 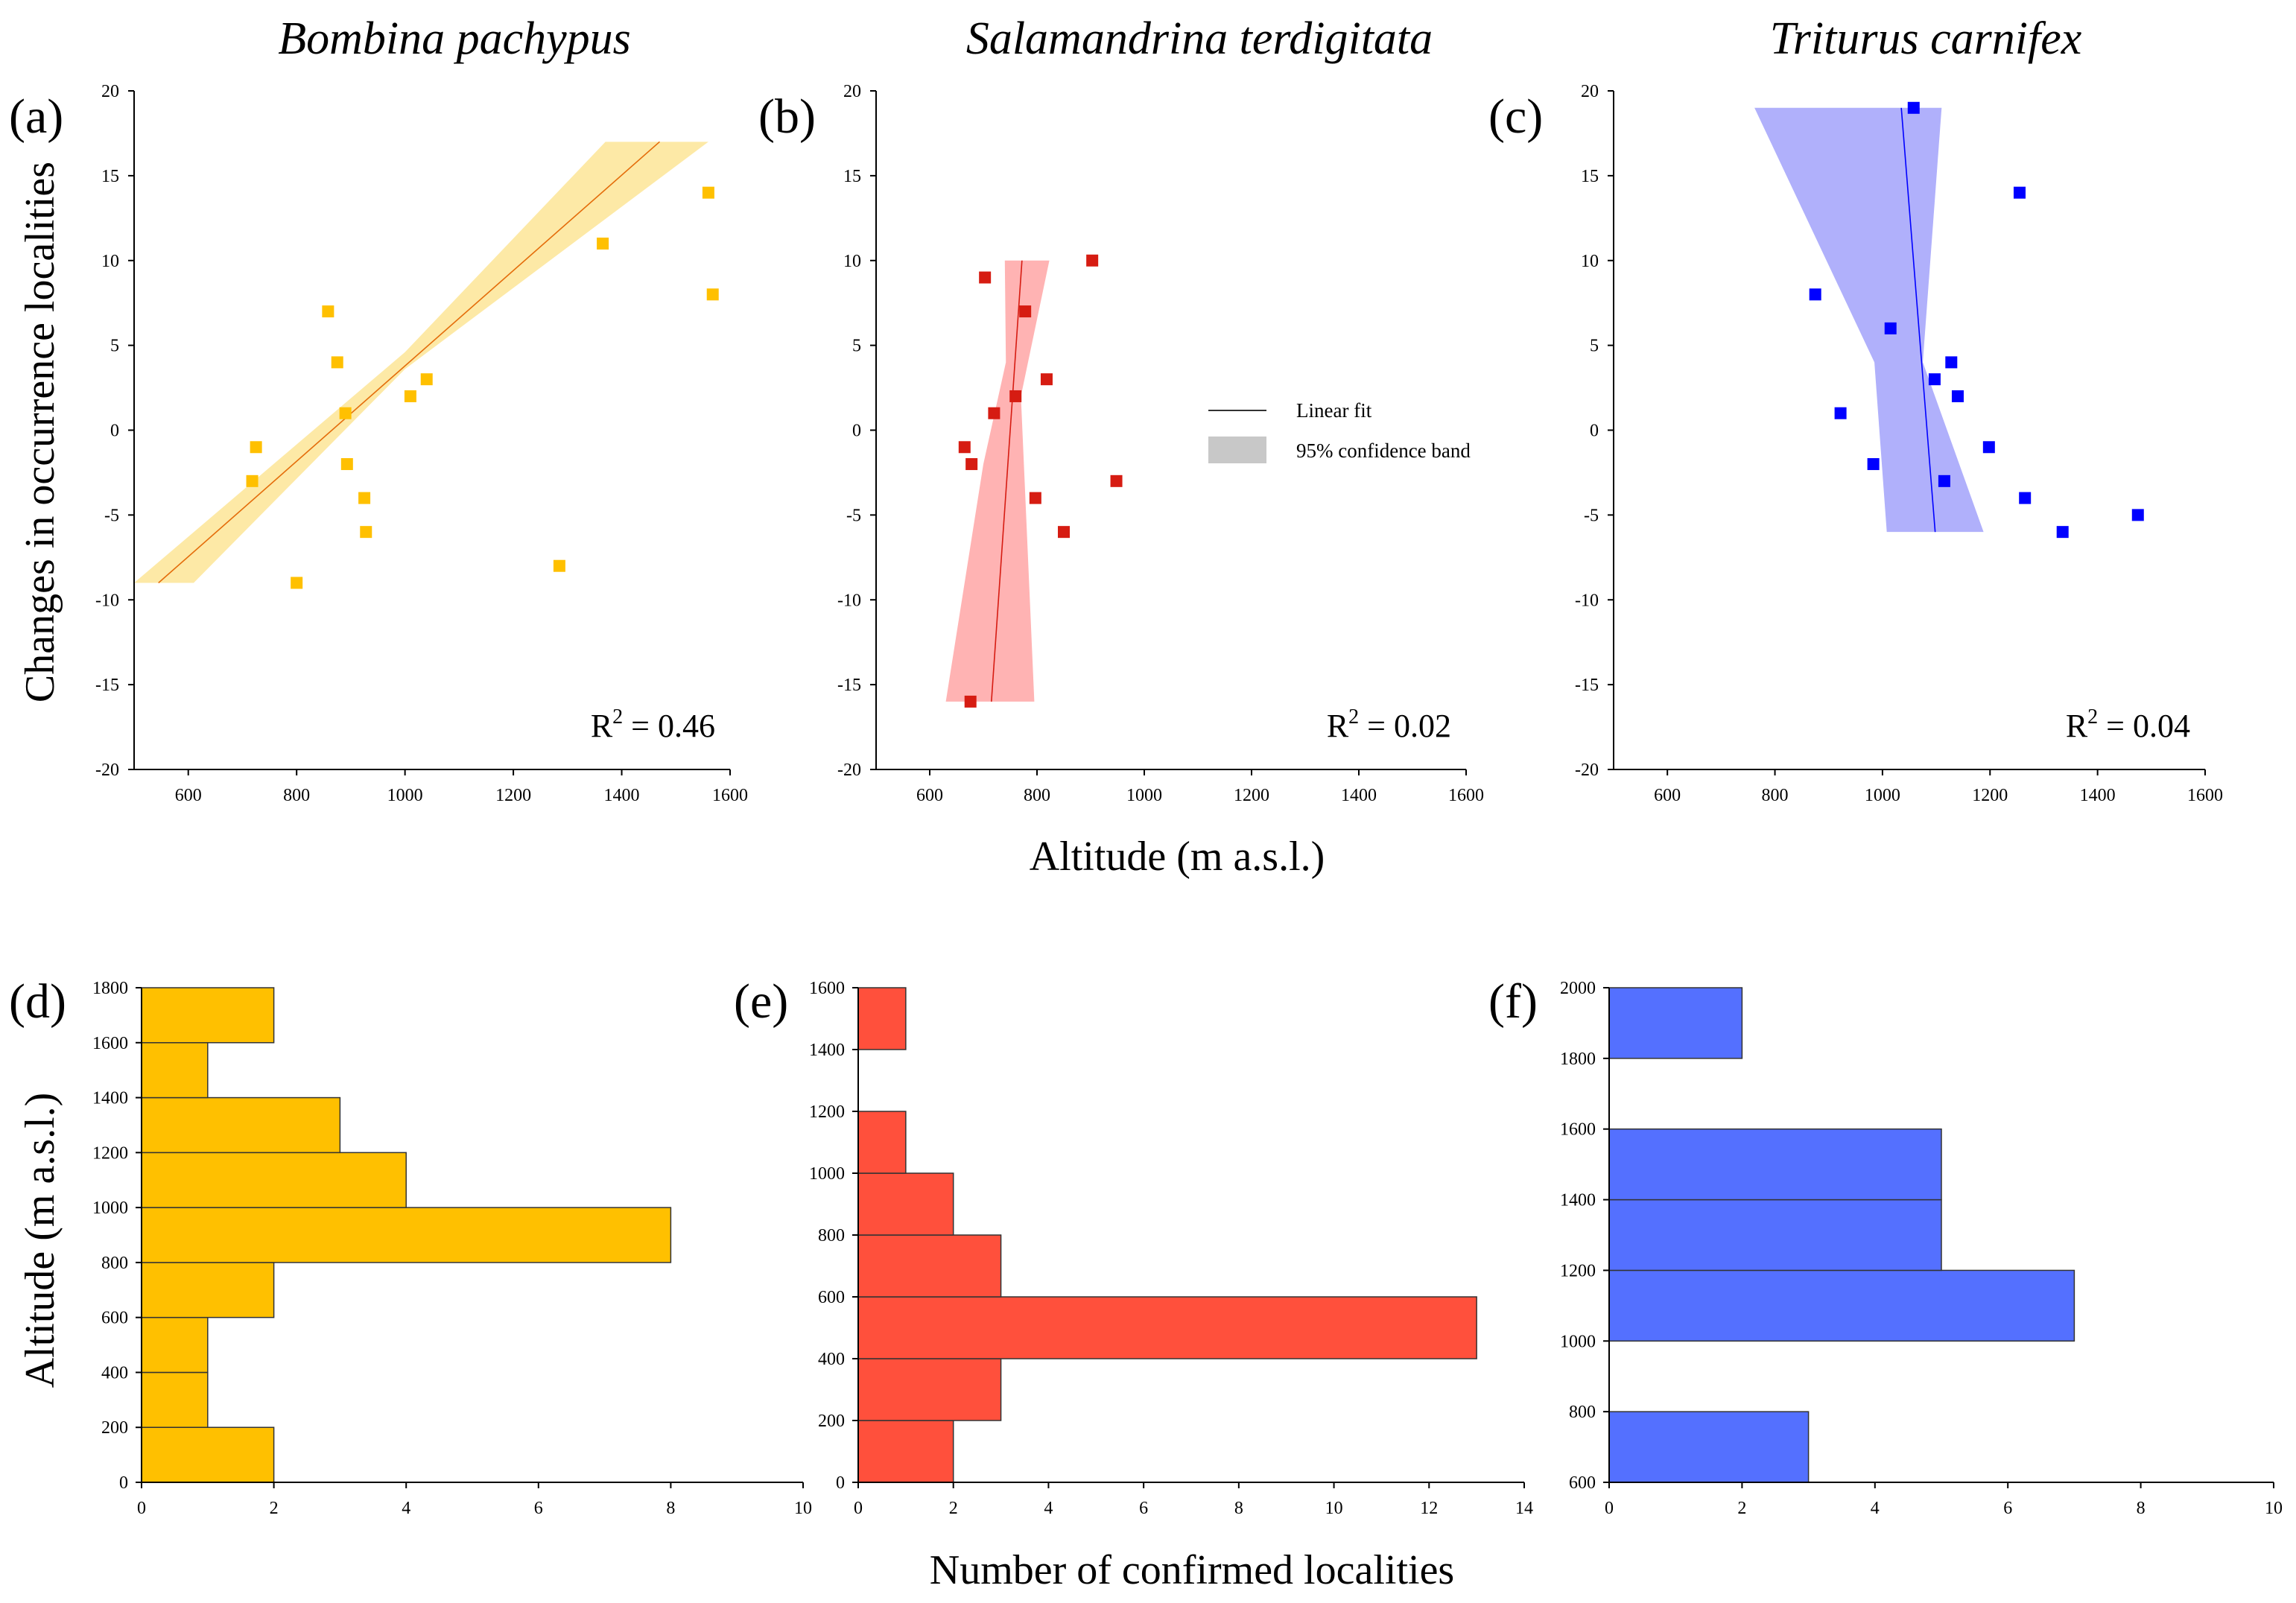 What do you see at coordinates (1990, 795) in the screenshot?
I see `x-tick-label-c: 1200` at bounding box center [1990, 795].